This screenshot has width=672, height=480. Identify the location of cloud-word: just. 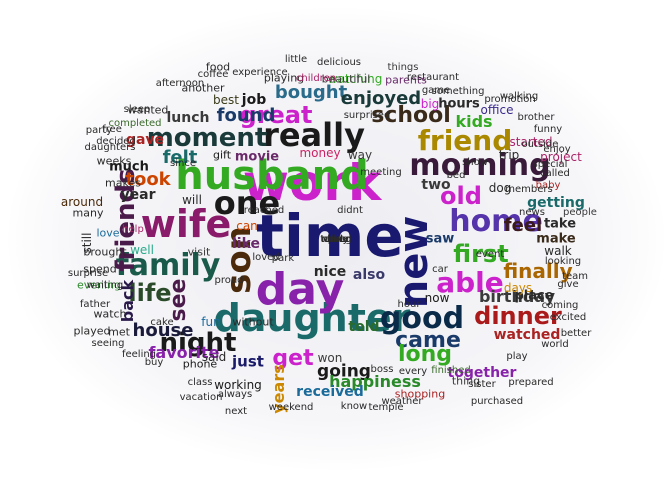
(248, 361).